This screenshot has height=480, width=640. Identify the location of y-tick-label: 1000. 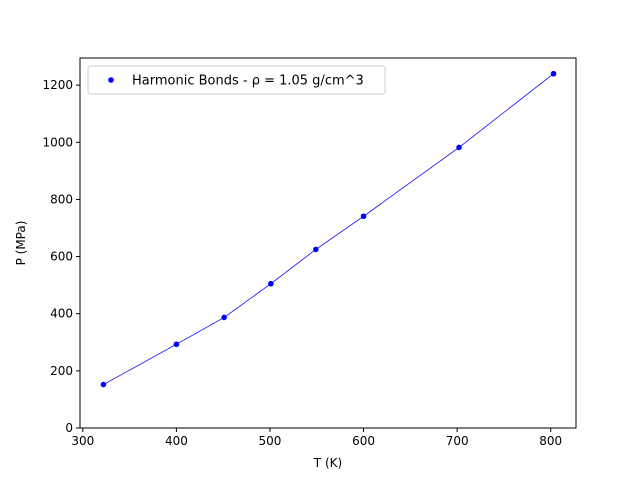
(57, 142).